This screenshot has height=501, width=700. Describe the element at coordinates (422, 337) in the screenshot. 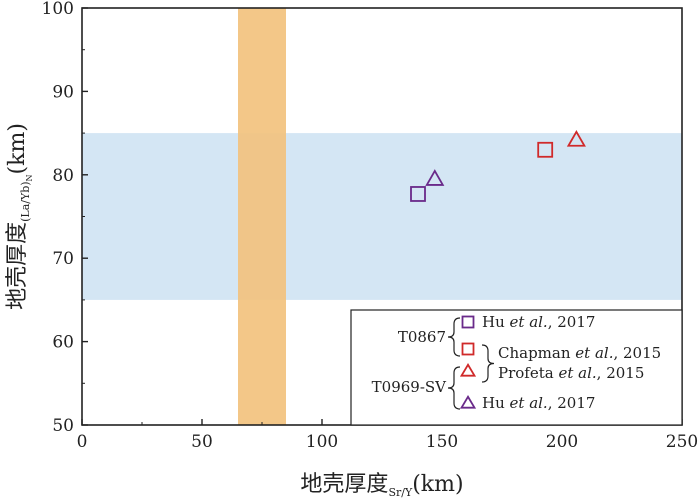

I see `legend-group-t0867: T0867` at that location.